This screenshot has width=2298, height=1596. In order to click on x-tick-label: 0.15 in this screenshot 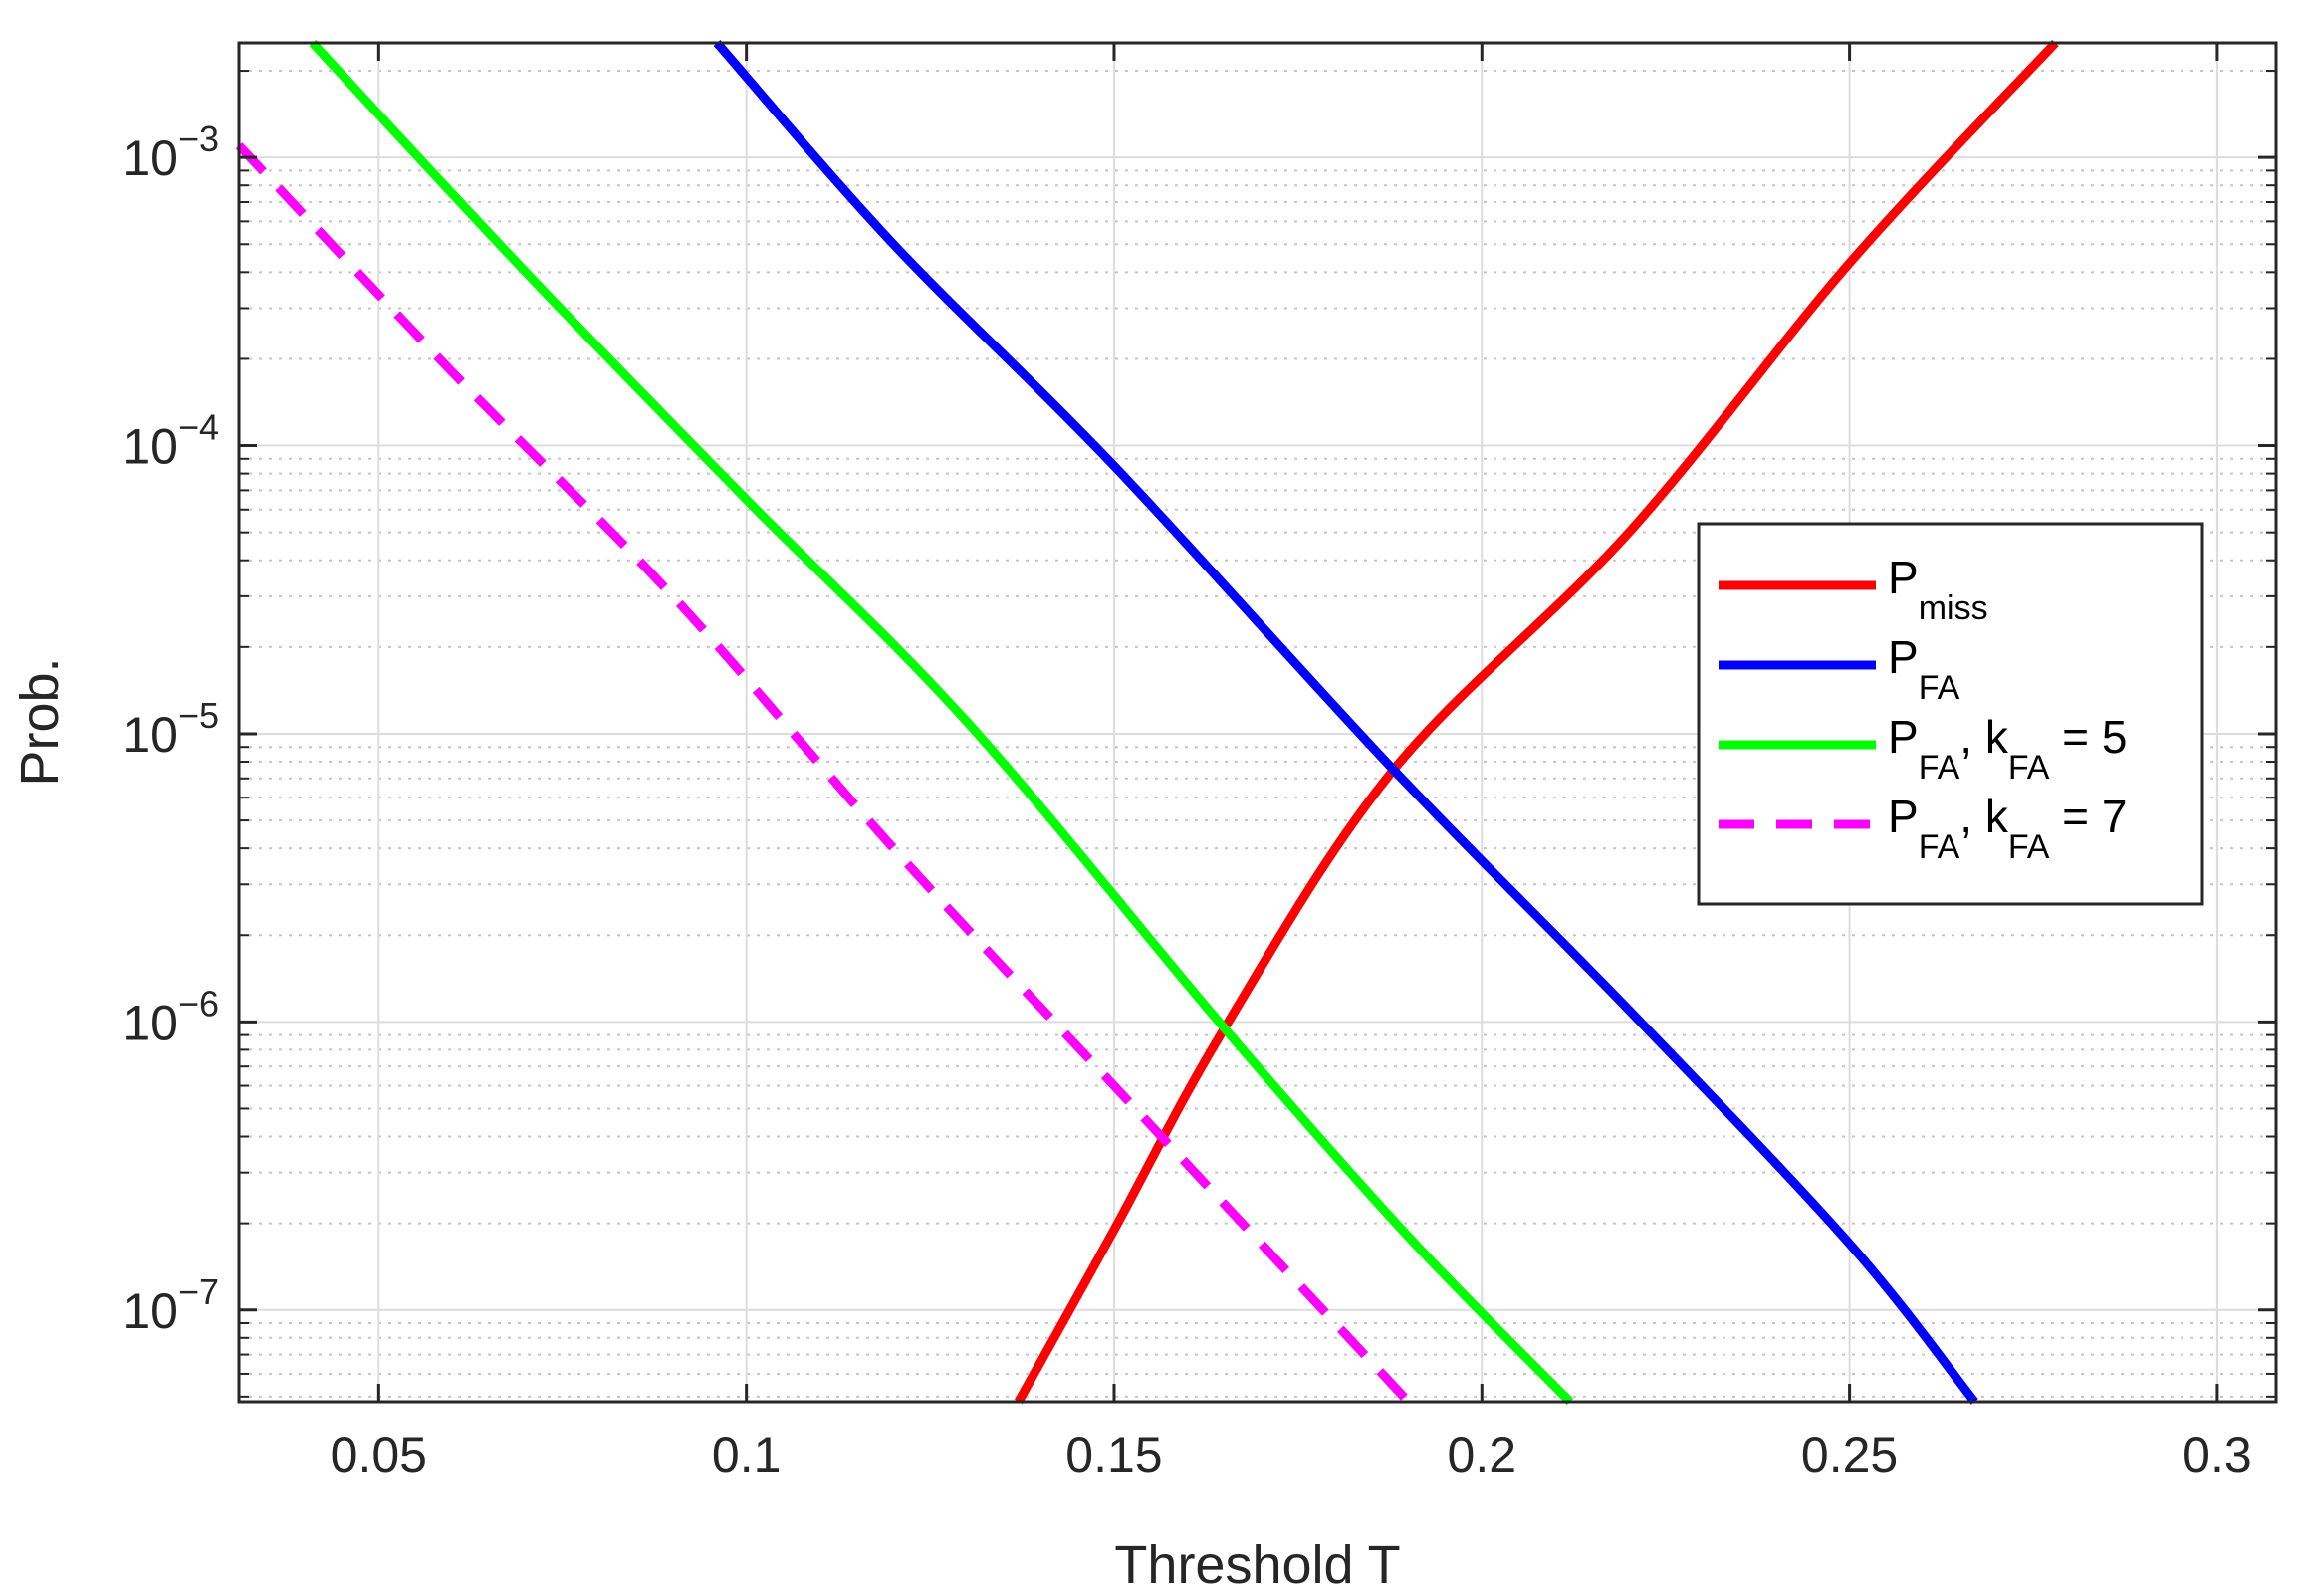, I will do `click(1113, 1454)`.